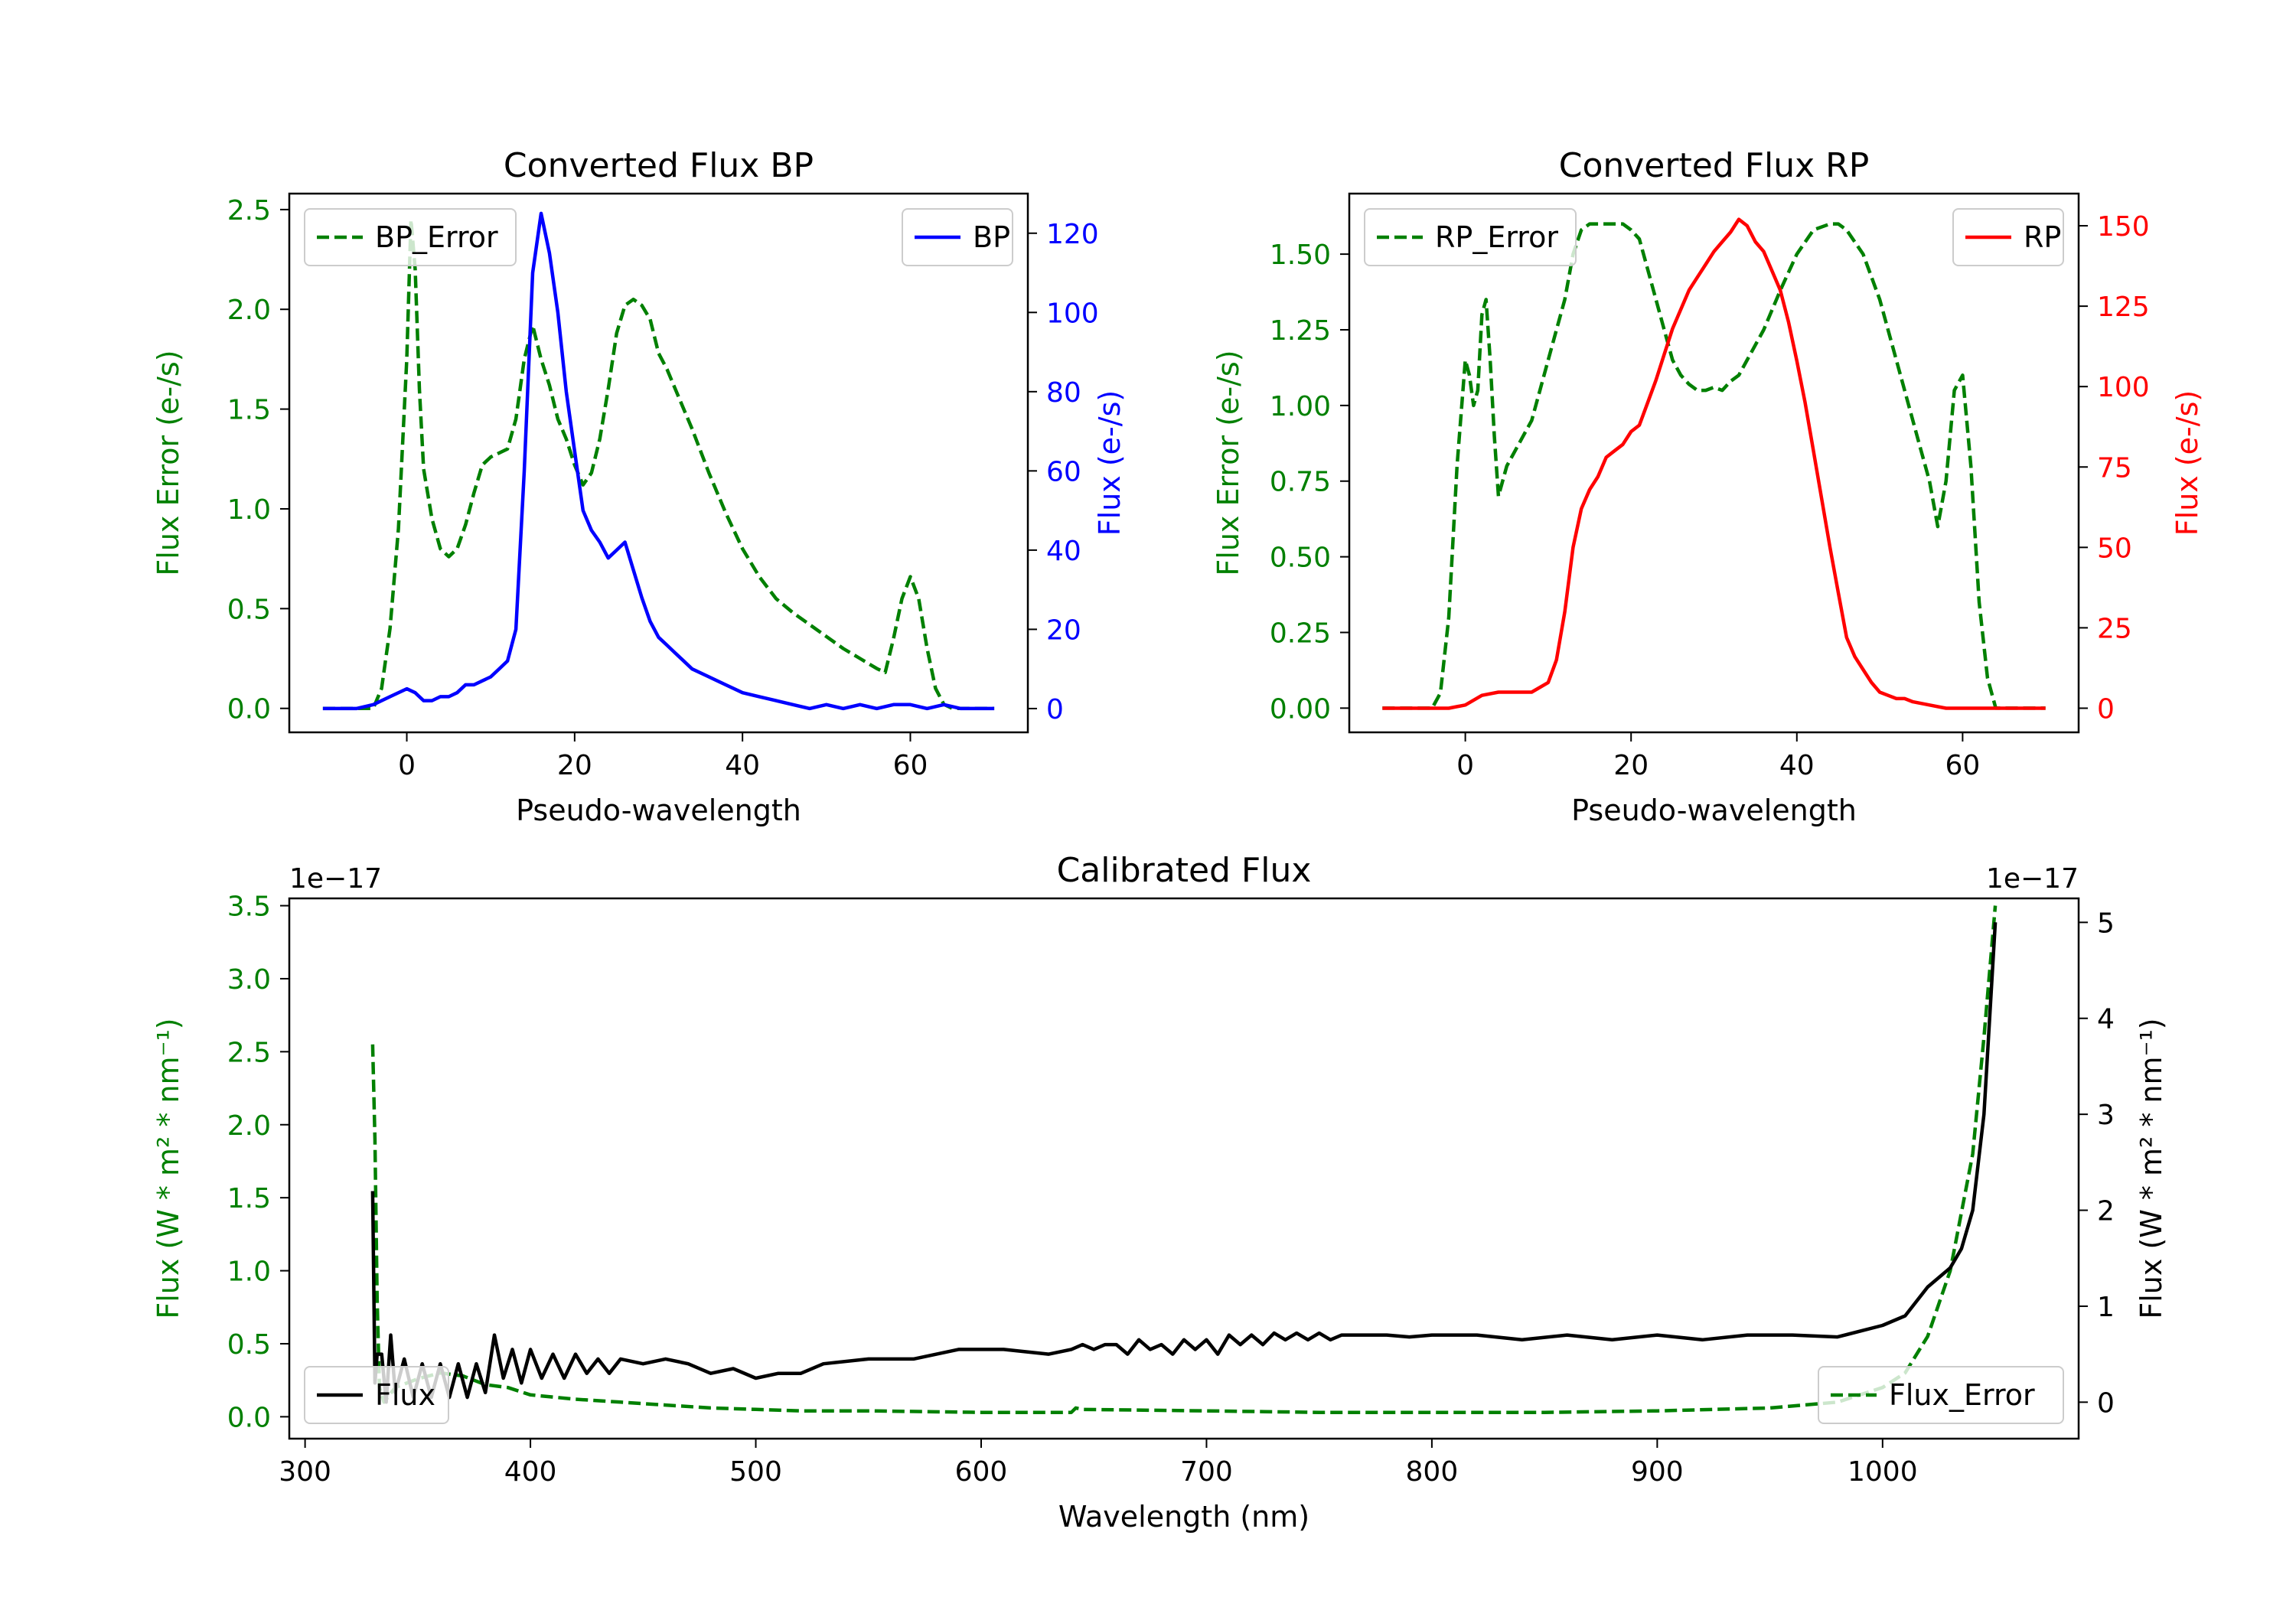 This screenshot has width=2296, height=1607. What do you see at coordinates (1063, 472) in the screenshot?
I see `right-tick-label: 60` at bounding box center [1063, 472].